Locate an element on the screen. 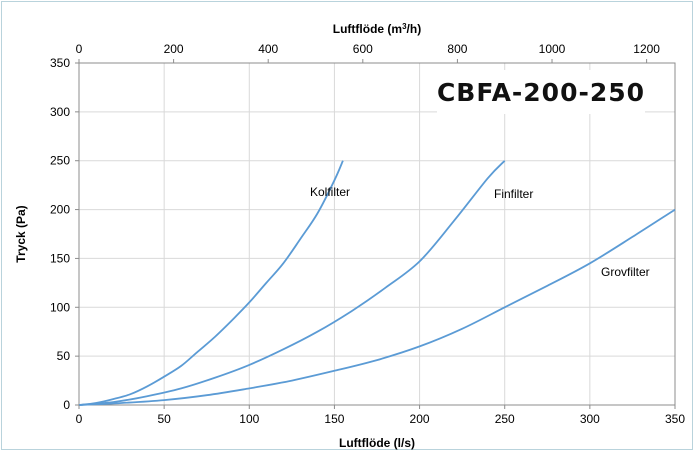  x-tick-label: 350 is located at coordinates (675, 419).